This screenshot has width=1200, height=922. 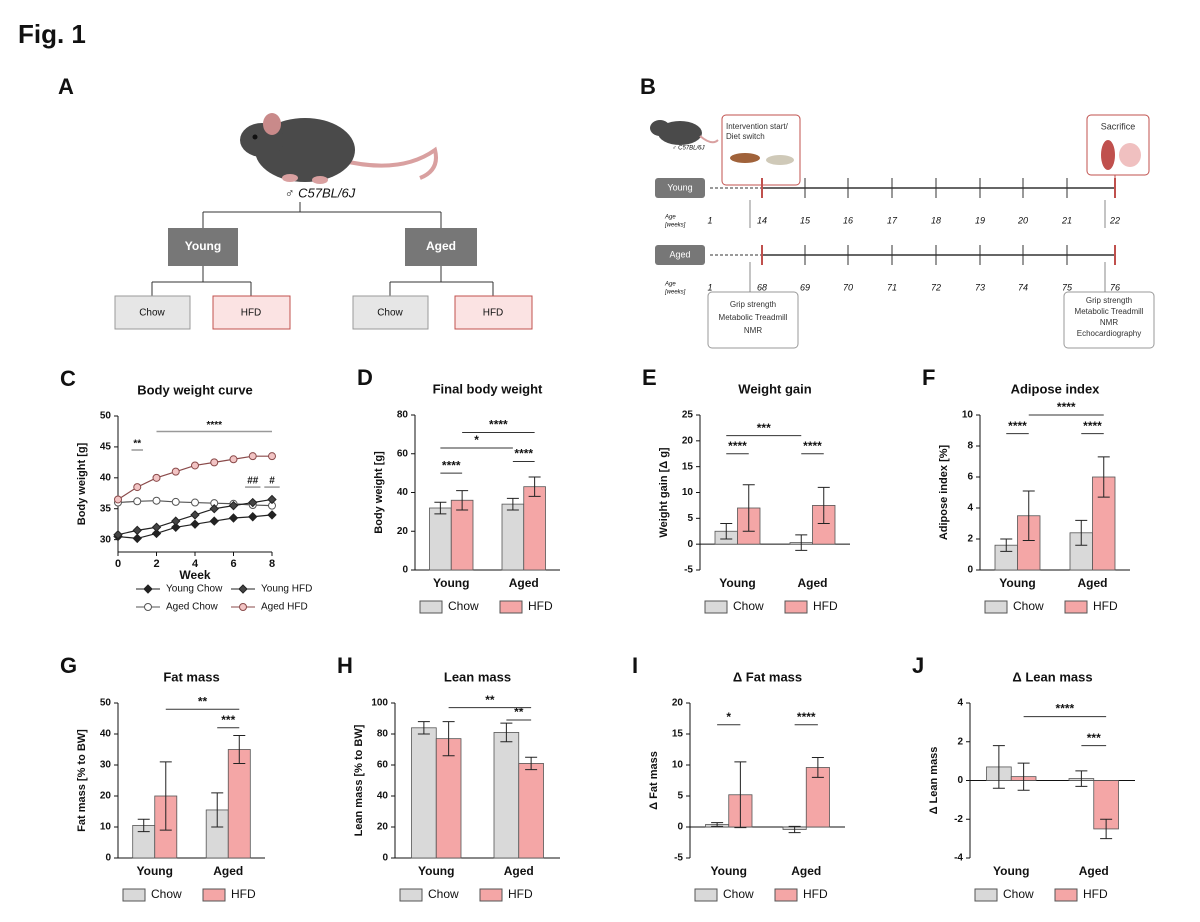 I want to click on age-label: 16, so click(x=848, y=220).